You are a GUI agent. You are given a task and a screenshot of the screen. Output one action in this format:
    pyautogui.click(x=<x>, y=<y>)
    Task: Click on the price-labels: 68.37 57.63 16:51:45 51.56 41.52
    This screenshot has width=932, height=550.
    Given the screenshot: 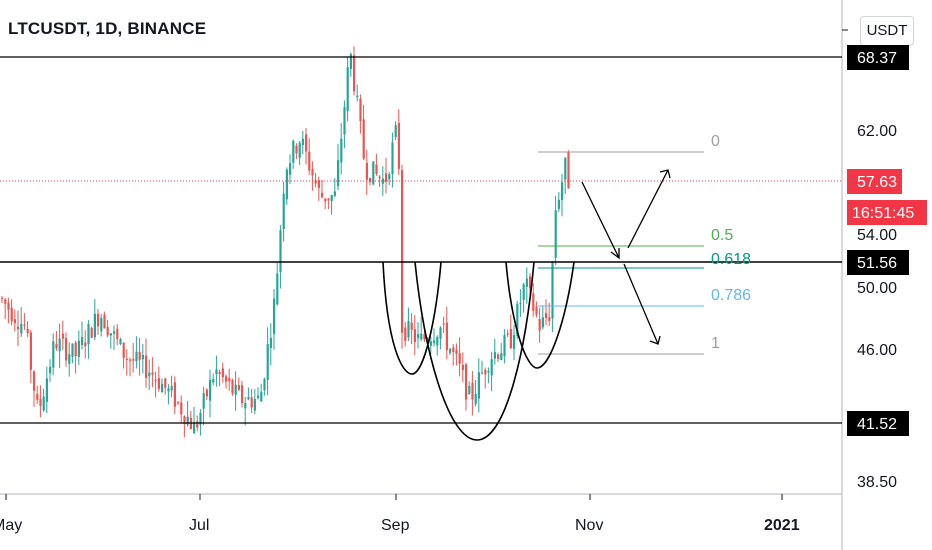 What is the action you would take?
    pyautogui.click(x=887, y=240)
    